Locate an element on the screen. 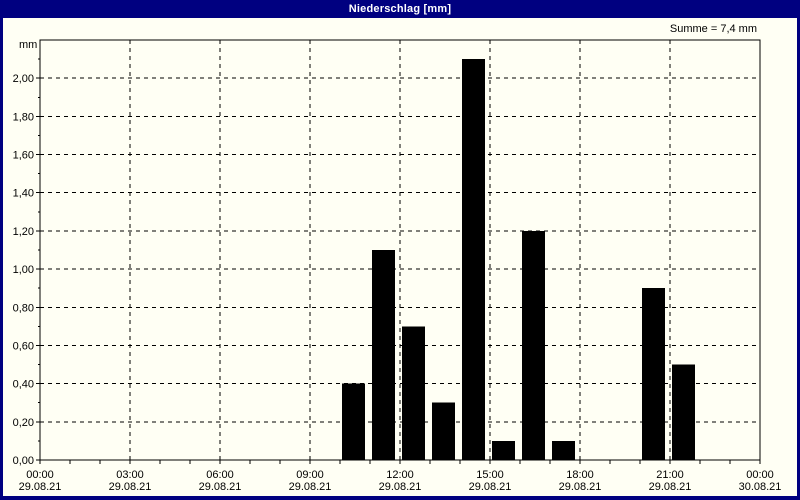  x-date-label: 30.08.21 is located at coordinates (760, 487).